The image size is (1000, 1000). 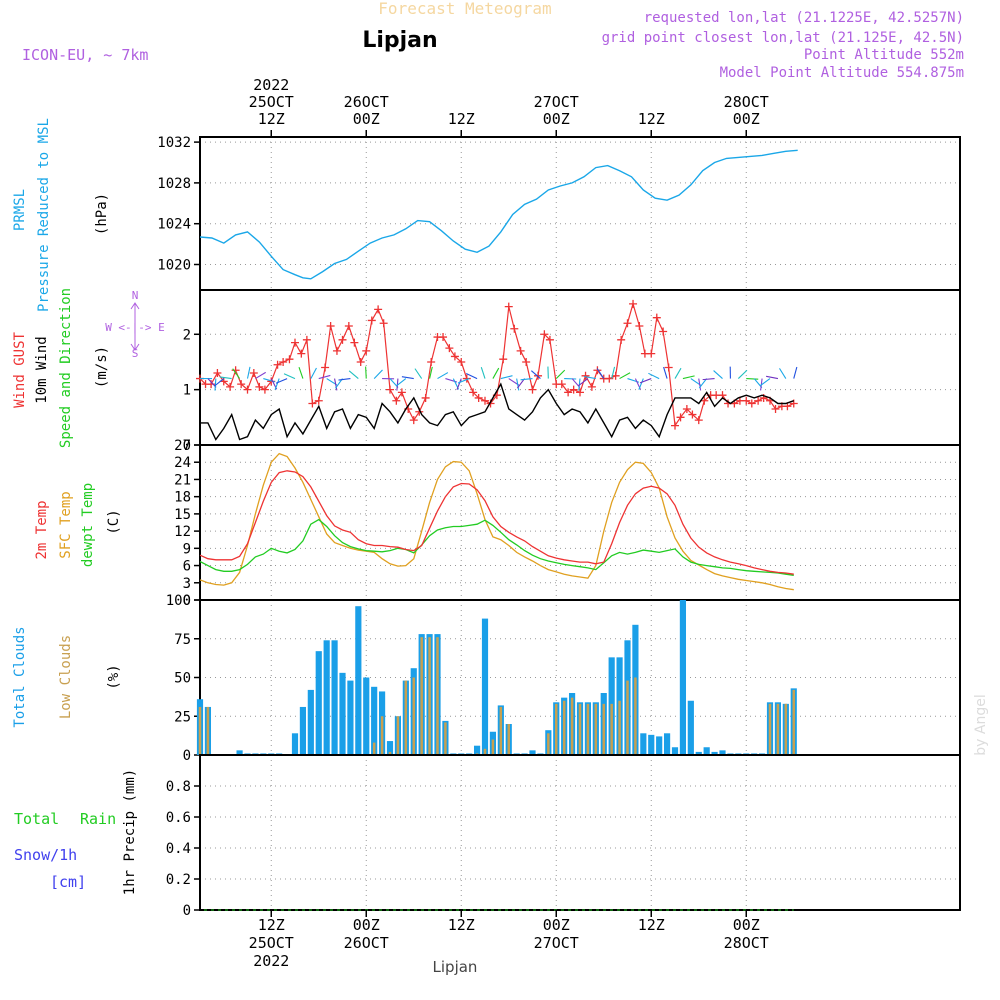 I want to click on y-tick-label: 0.4, so click(x=178, y=849).